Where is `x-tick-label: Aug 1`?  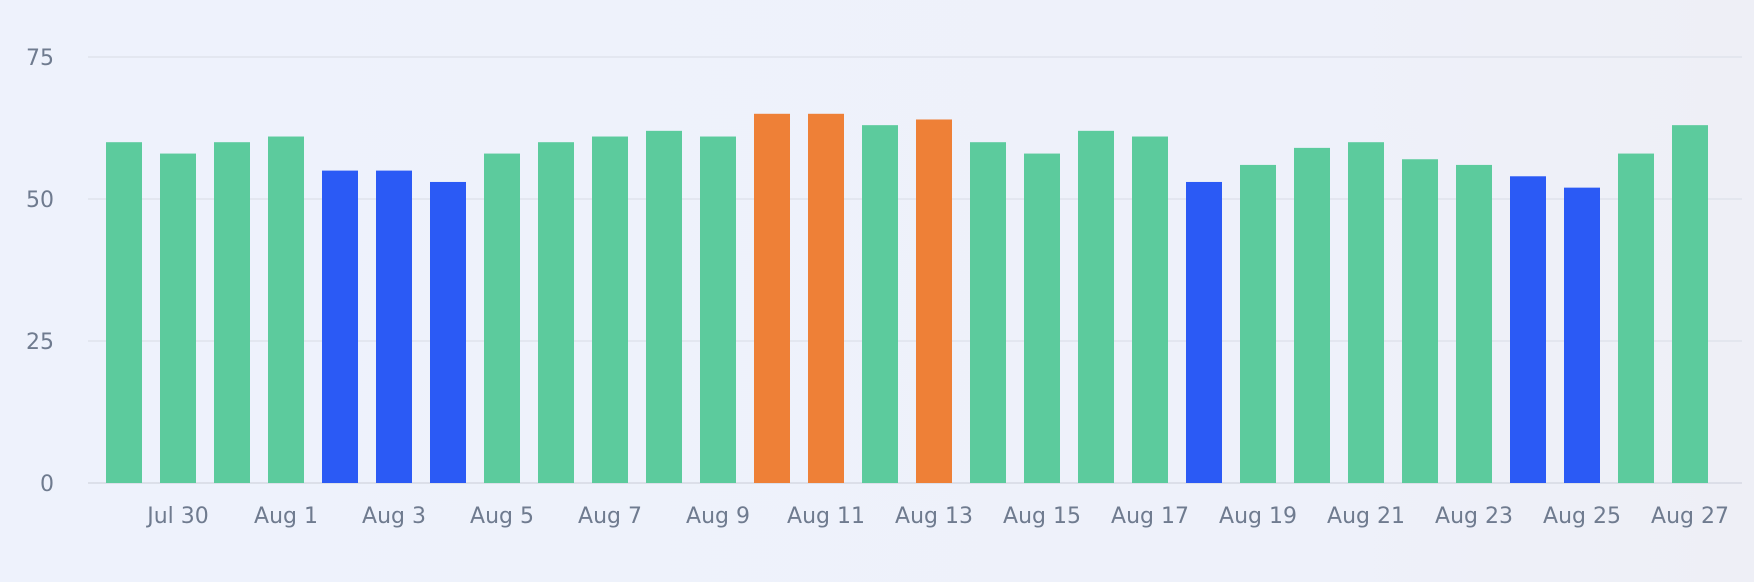 x-tick-label: Aug 1 is located at coordinates (286, 516).